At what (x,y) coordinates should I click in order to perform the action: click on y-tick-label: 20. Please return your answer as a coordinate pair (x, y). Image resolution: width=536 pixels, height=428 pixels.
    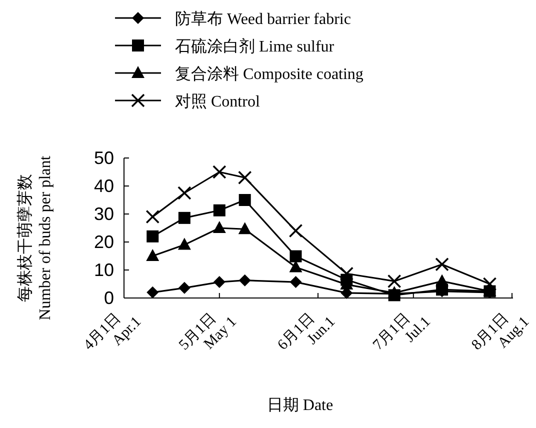
    Looking at the image, I should click on (104, 242).